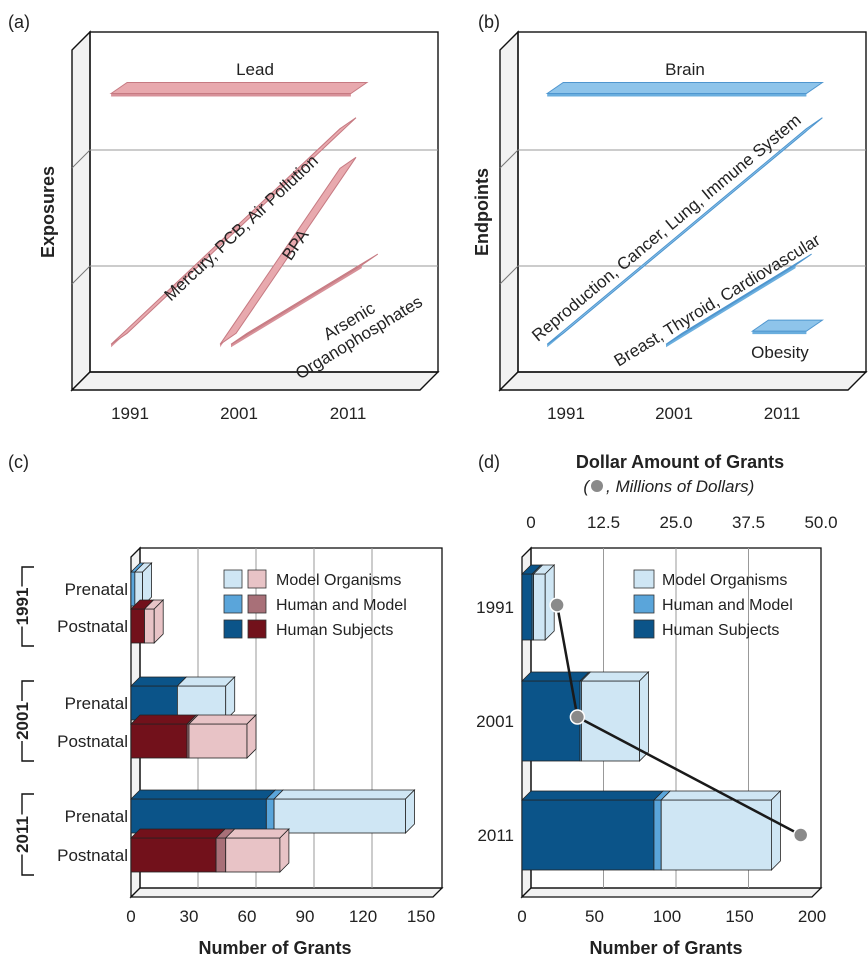  Describe the element at coordinates (597, 486) in the screenshot. I see `legend-dollar-dot` at that location.